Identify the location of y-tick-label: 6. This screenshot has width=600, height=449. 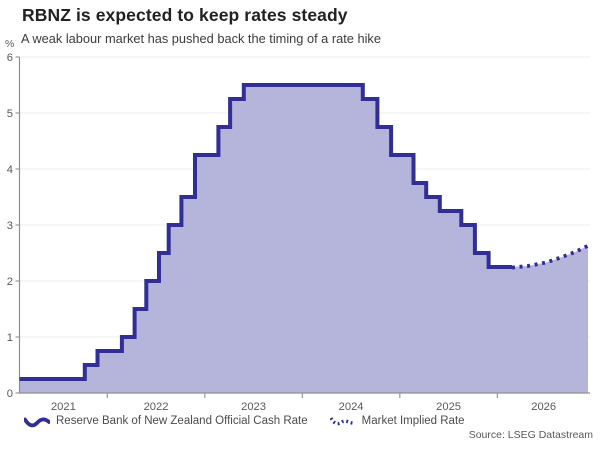
(10, 58).